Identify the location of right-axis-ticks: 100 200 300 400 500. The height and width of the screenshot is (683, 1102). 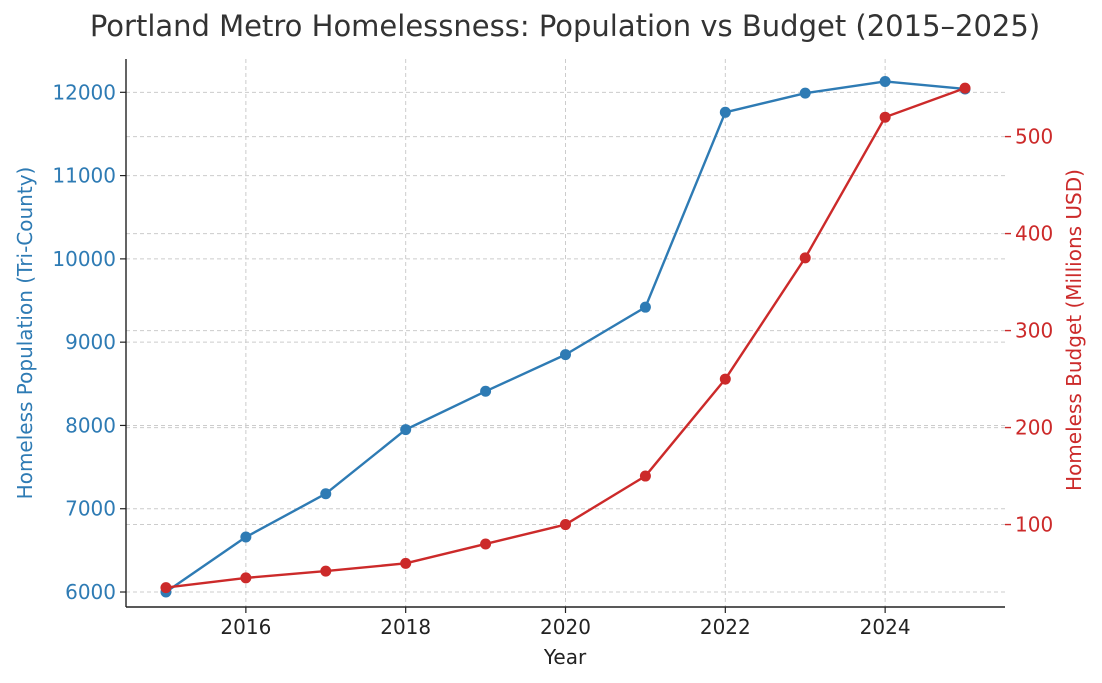
(1029, 331).